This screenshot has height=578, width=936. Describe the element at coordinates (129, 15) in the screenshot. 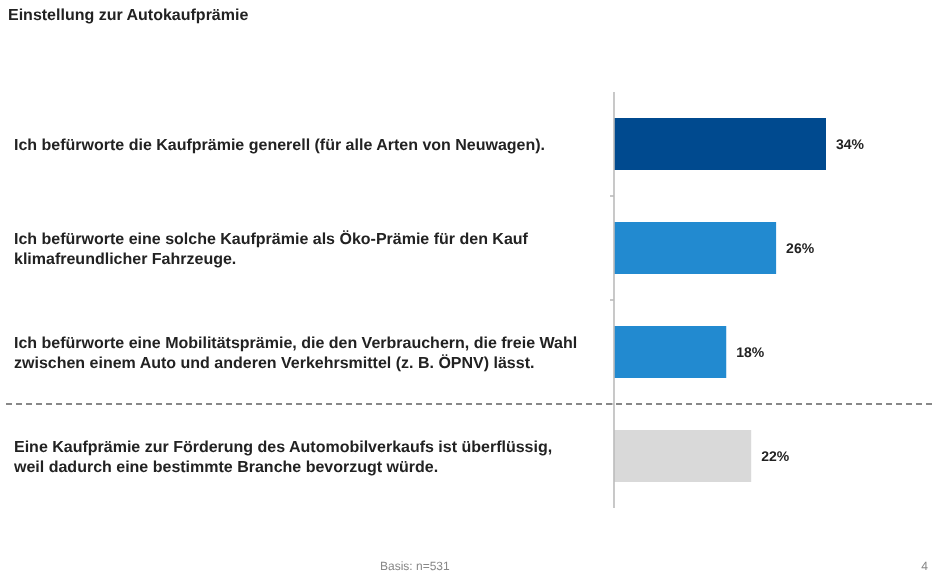

I see `text: Einstellung zur Autokaufprämie` at that location.